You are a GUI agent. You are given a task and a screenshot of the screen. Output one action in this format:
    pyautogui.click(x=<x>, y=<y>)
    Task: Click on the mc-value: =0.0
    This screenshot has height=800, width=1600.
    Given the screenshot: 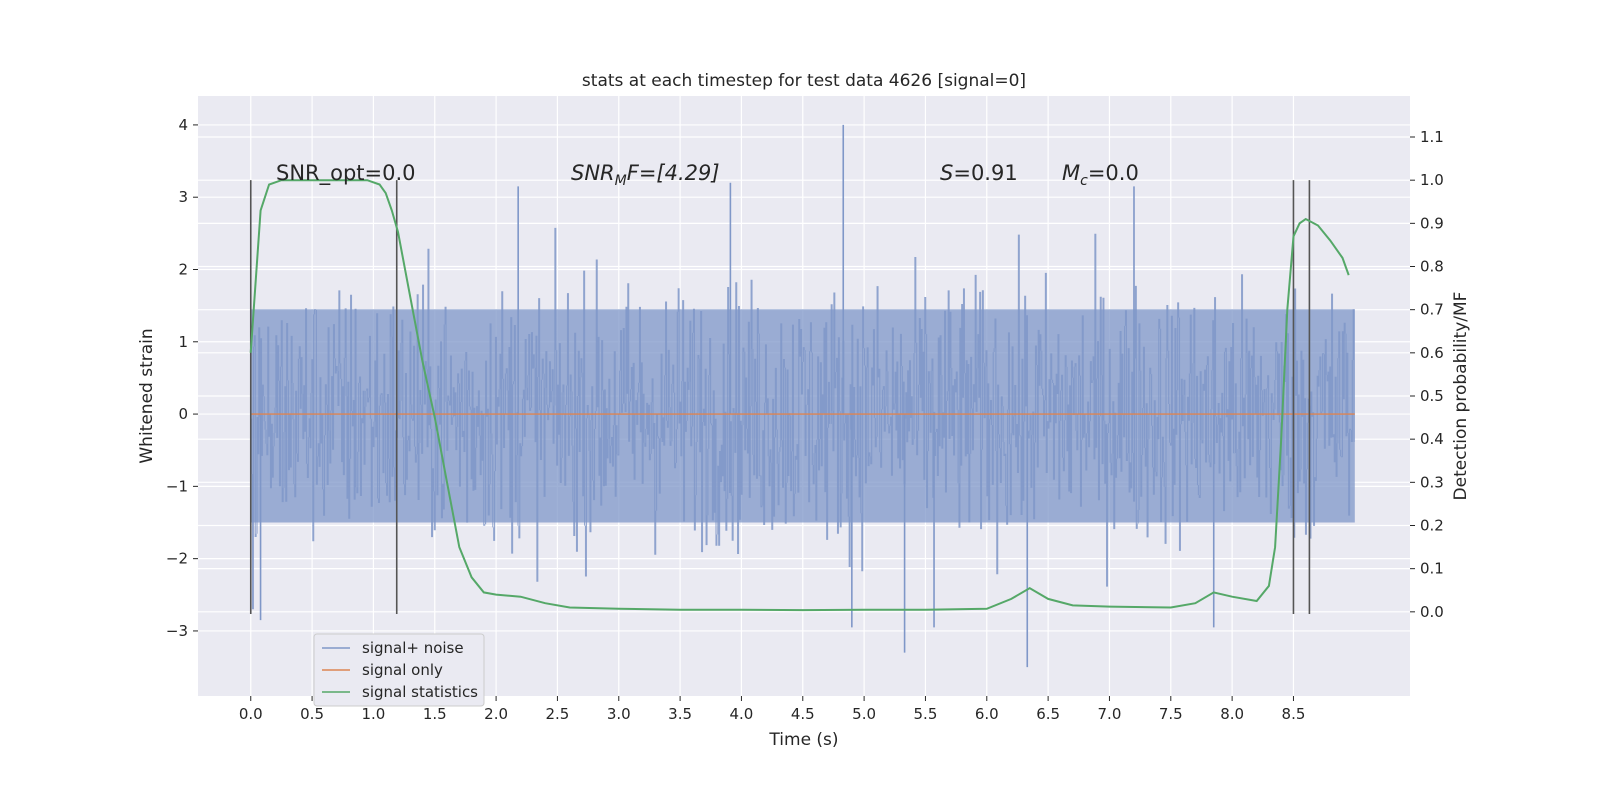 What is the action you would take?
    pyautogui.click(x=1113, y=173)
    